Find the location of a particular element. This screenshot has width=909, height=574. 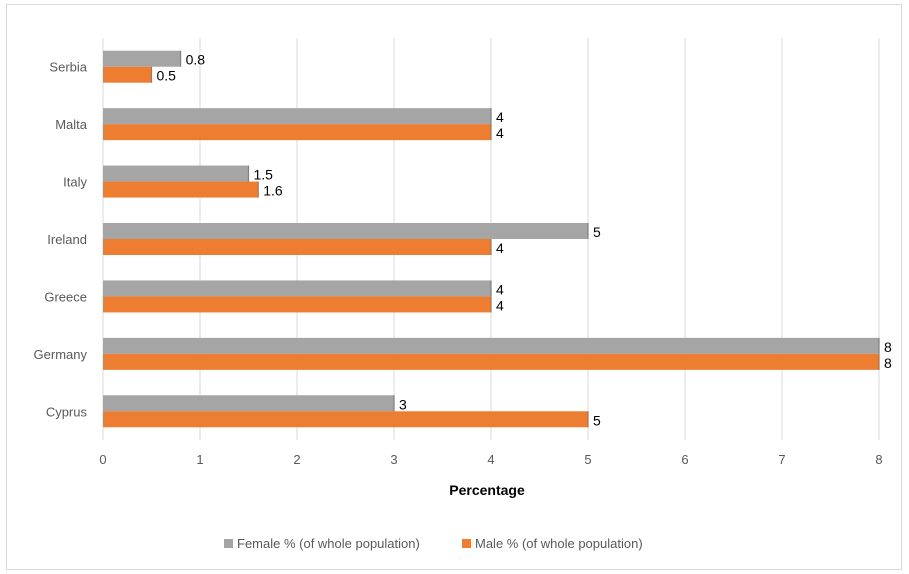

bar-female-cyprus is located at coordinates (248, 403).